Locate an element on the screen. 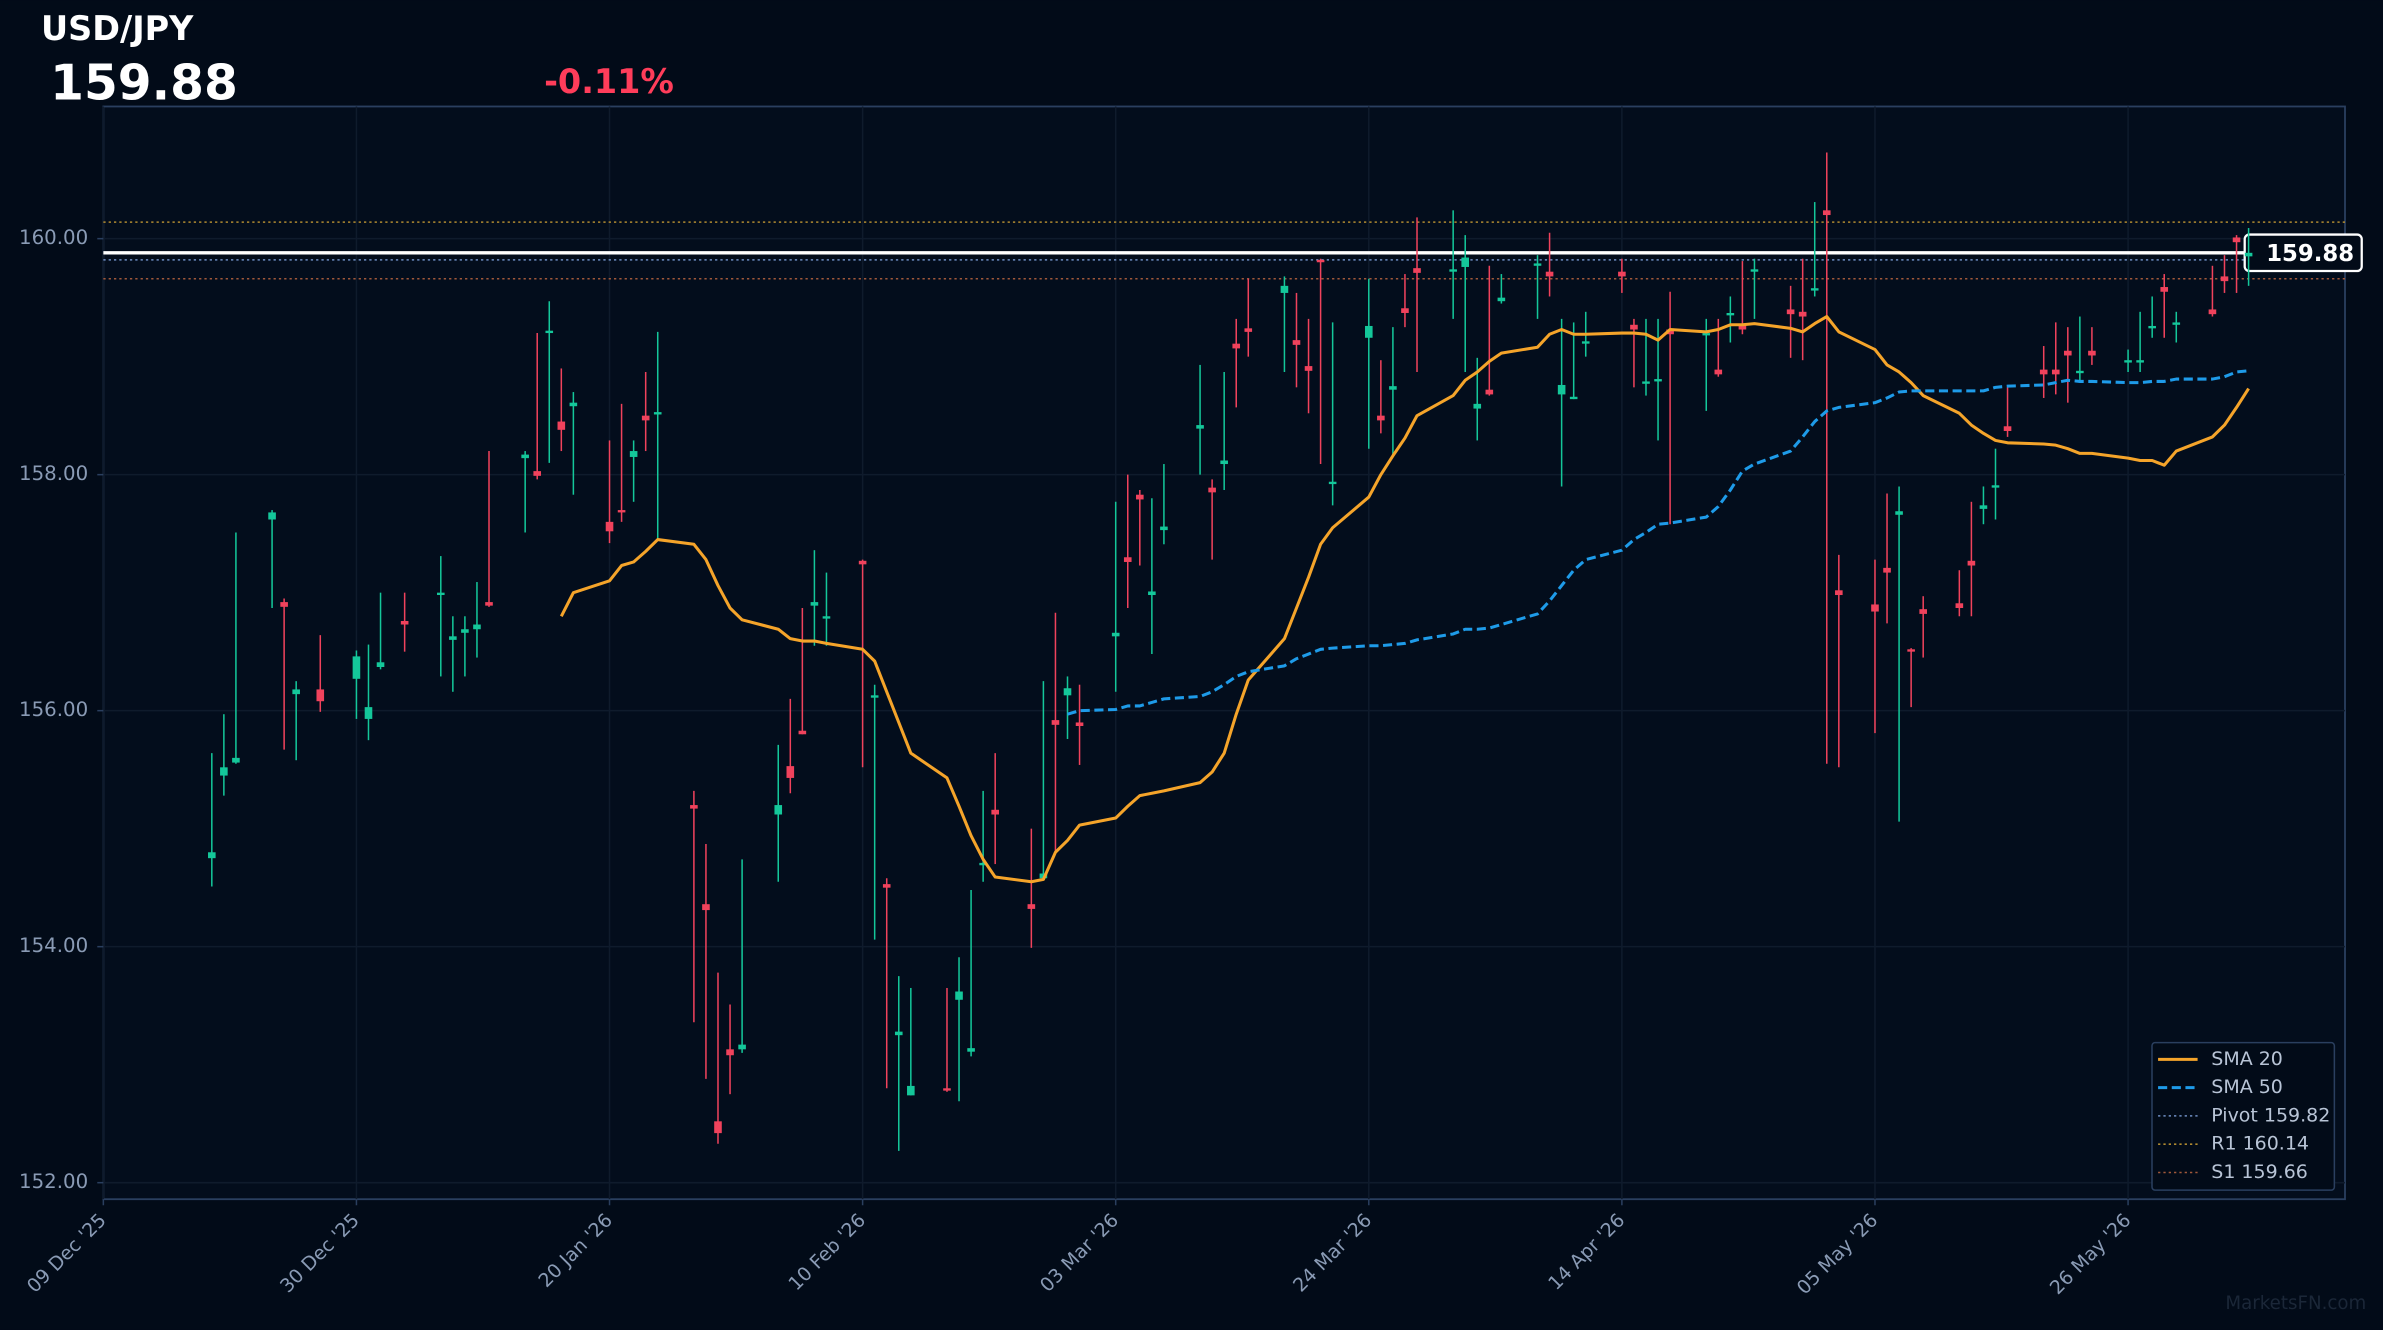 Image resolution: width=2383 pixels, height=1330 pixels. sma-line is located at coordinates (1658, 542).